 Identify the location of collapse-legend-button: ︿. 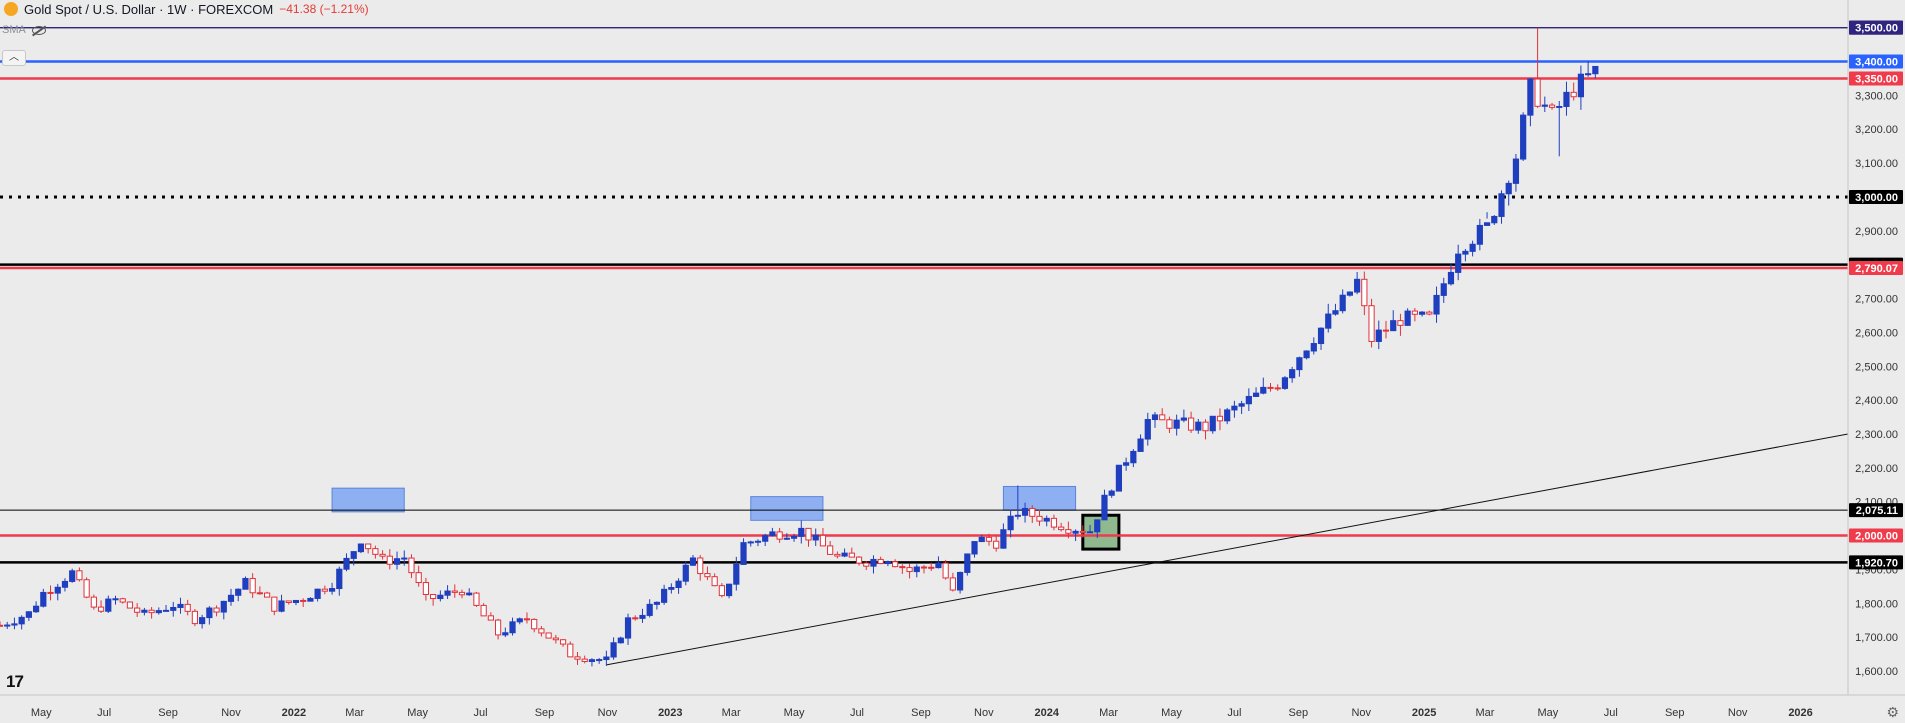
(14, 58).